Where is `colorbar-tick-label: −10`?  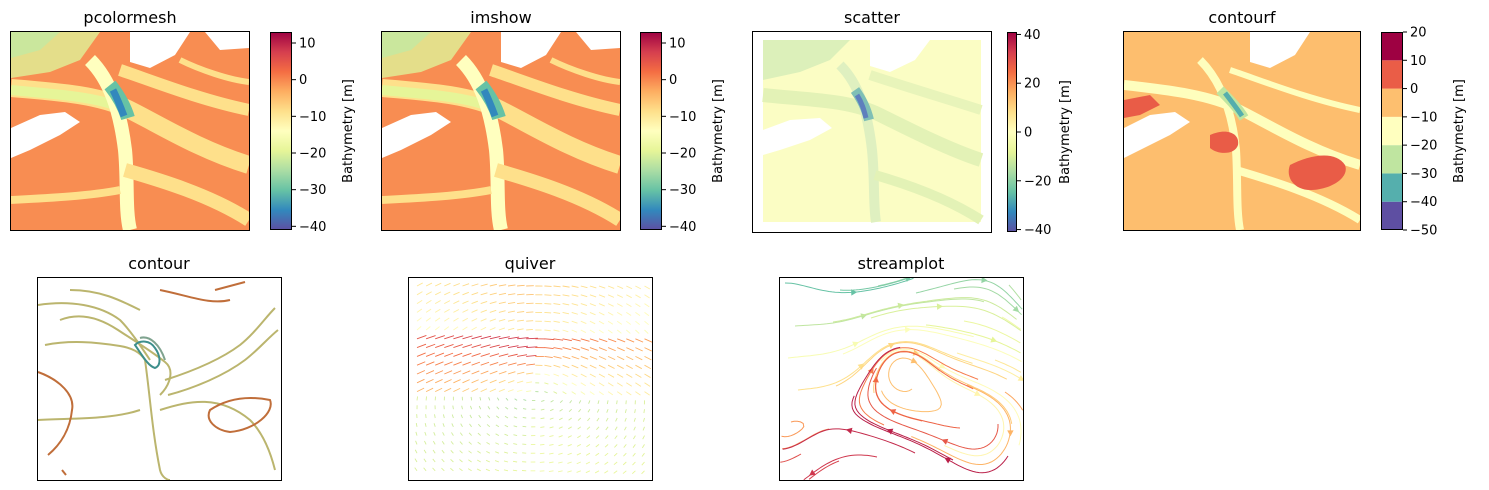 colorbar-tick-label: −10 is located at coordinates (312, 117).